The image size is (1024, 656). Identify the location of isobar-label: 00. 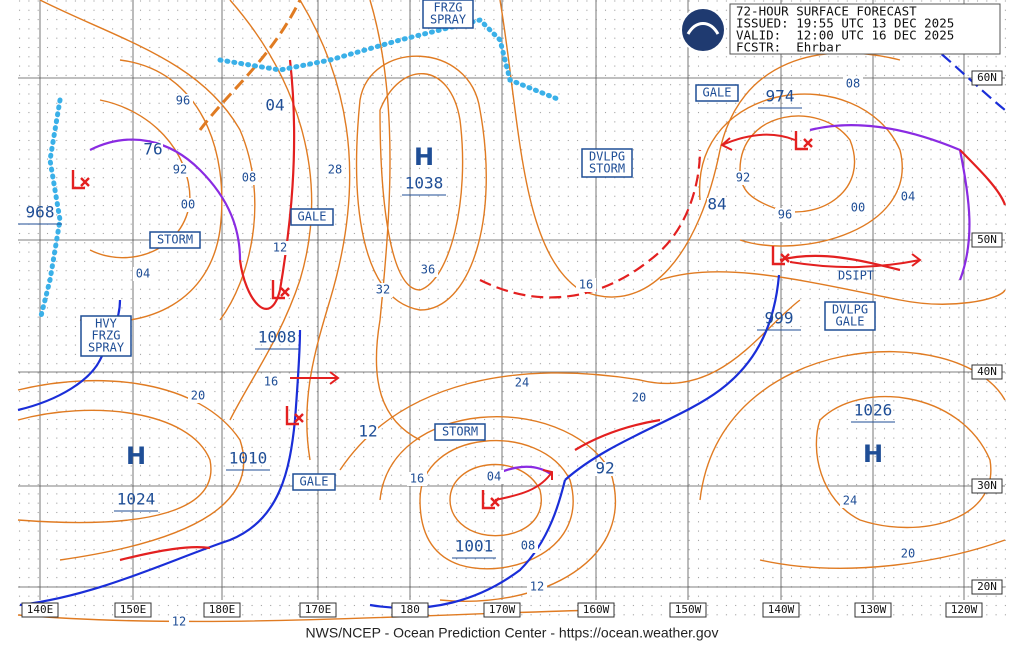
(858, 208).